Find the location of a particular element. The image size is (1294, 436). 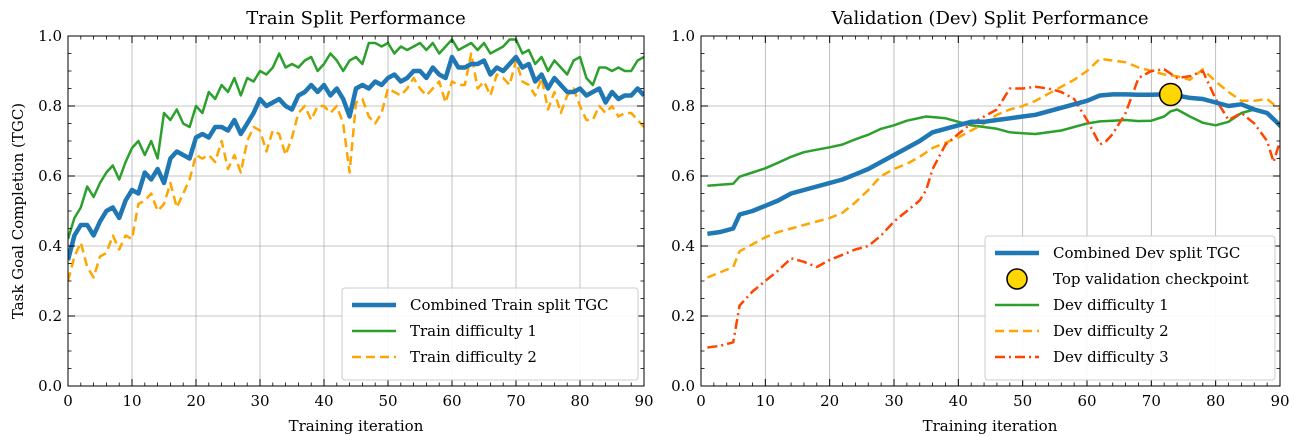

dev-chart-title: Validation (Dev) Split Performance is located at coordinates (989, 18).